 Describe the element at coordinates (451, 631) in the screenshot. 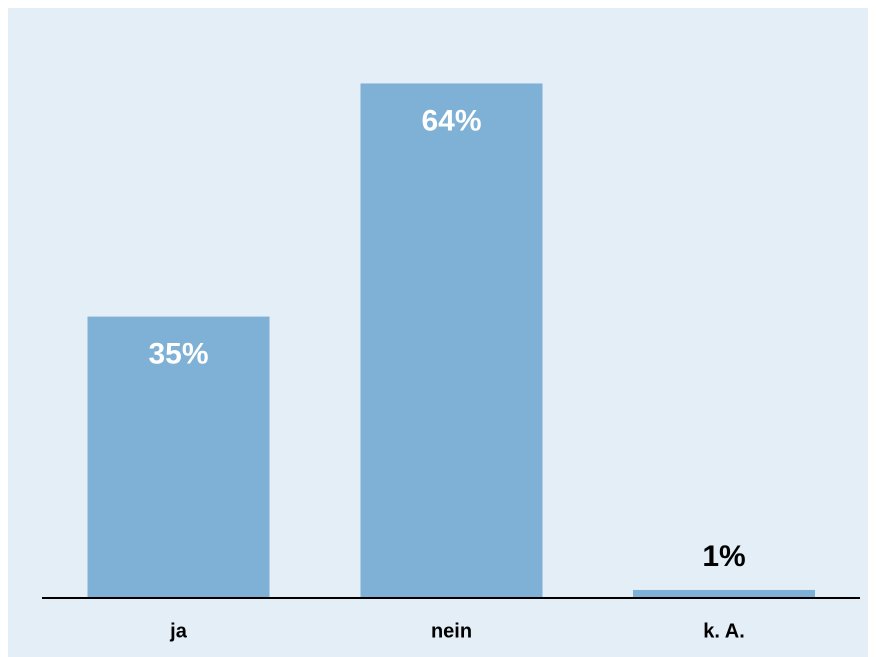

I see `x-tick-label: nein` at that location.